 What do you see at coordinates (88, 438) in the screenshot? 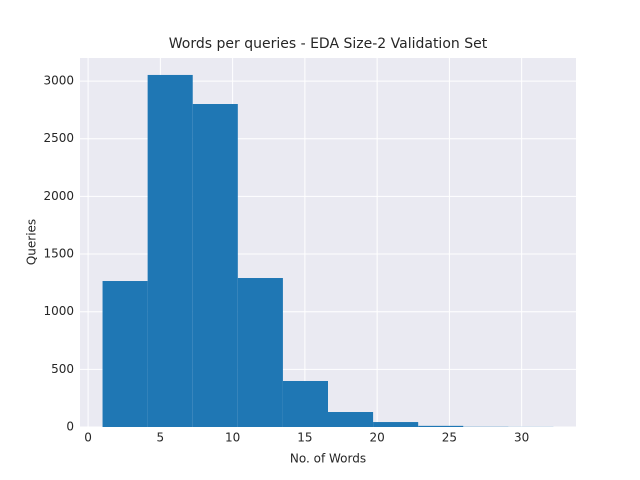
I see `x-tick-label: 0` at bounding box center [88, 438].